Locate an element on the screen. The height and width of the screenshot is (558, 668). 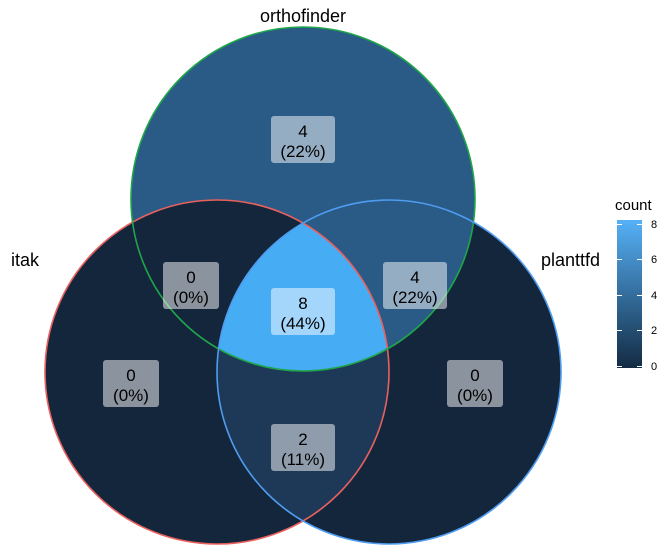
region-percent: (44%) is located at coordinates (302, 323).